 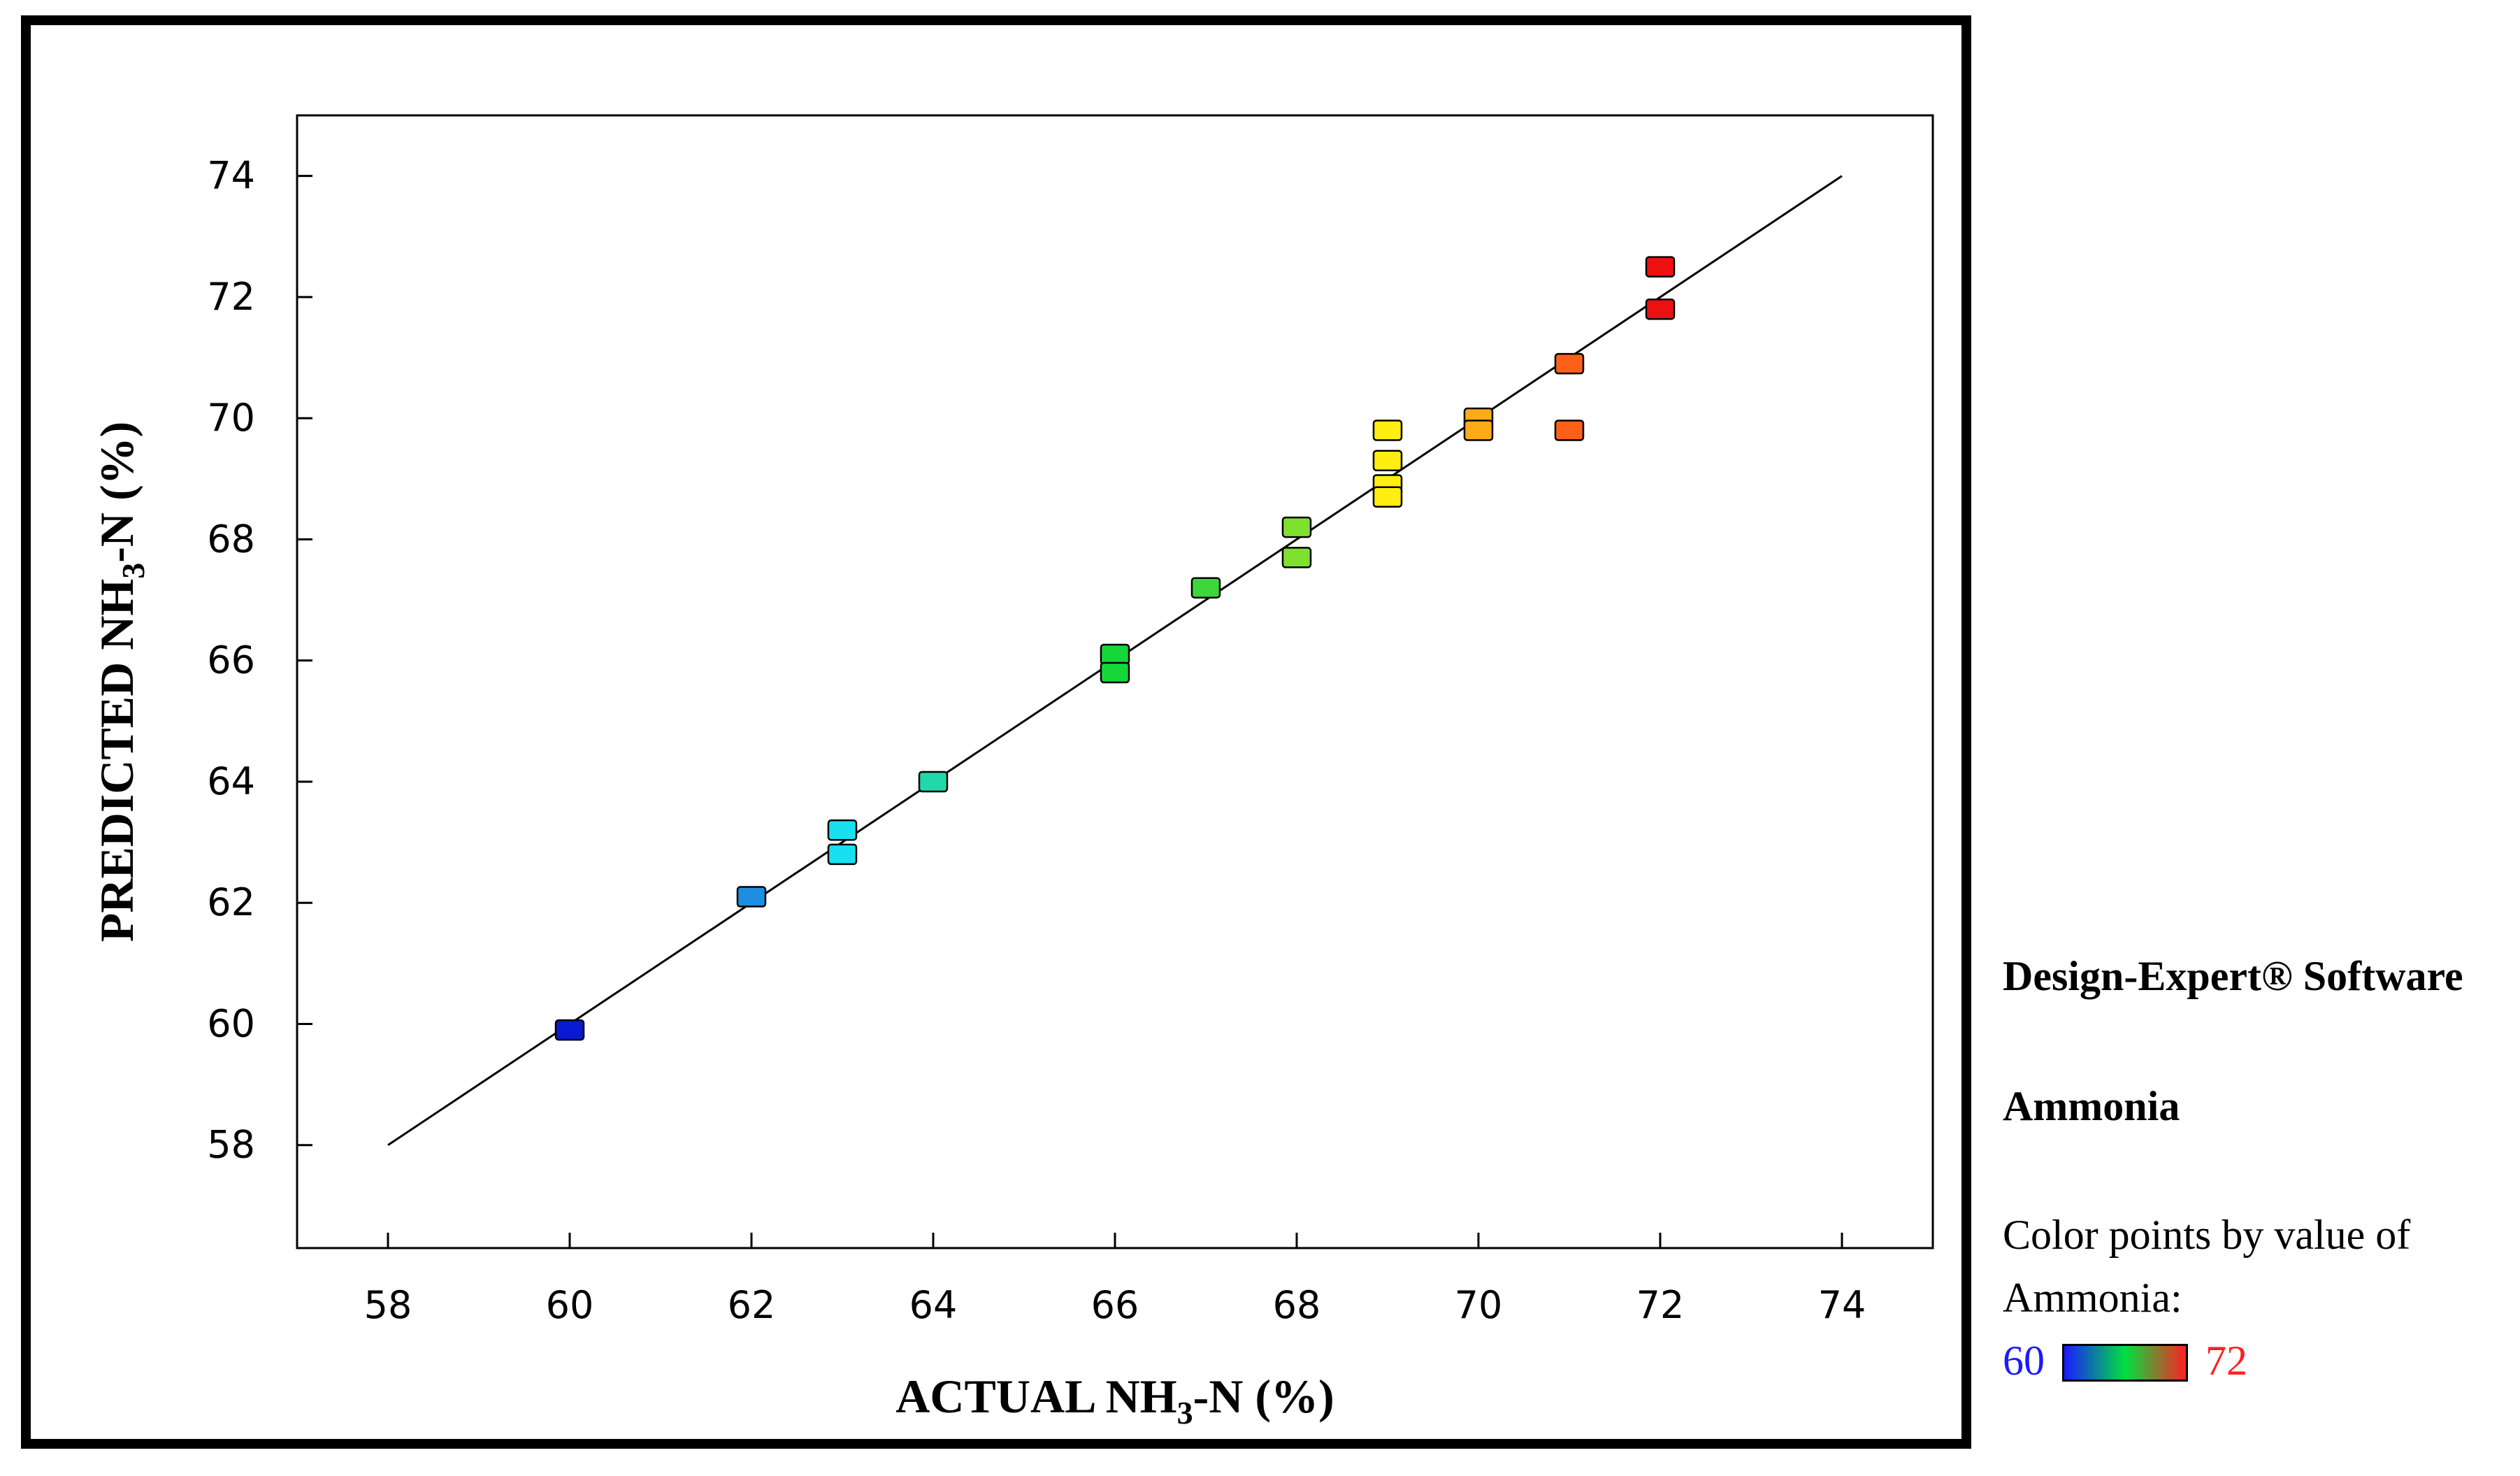 I want to click on x-tick-label: 60, so click(x=570, y=1305).